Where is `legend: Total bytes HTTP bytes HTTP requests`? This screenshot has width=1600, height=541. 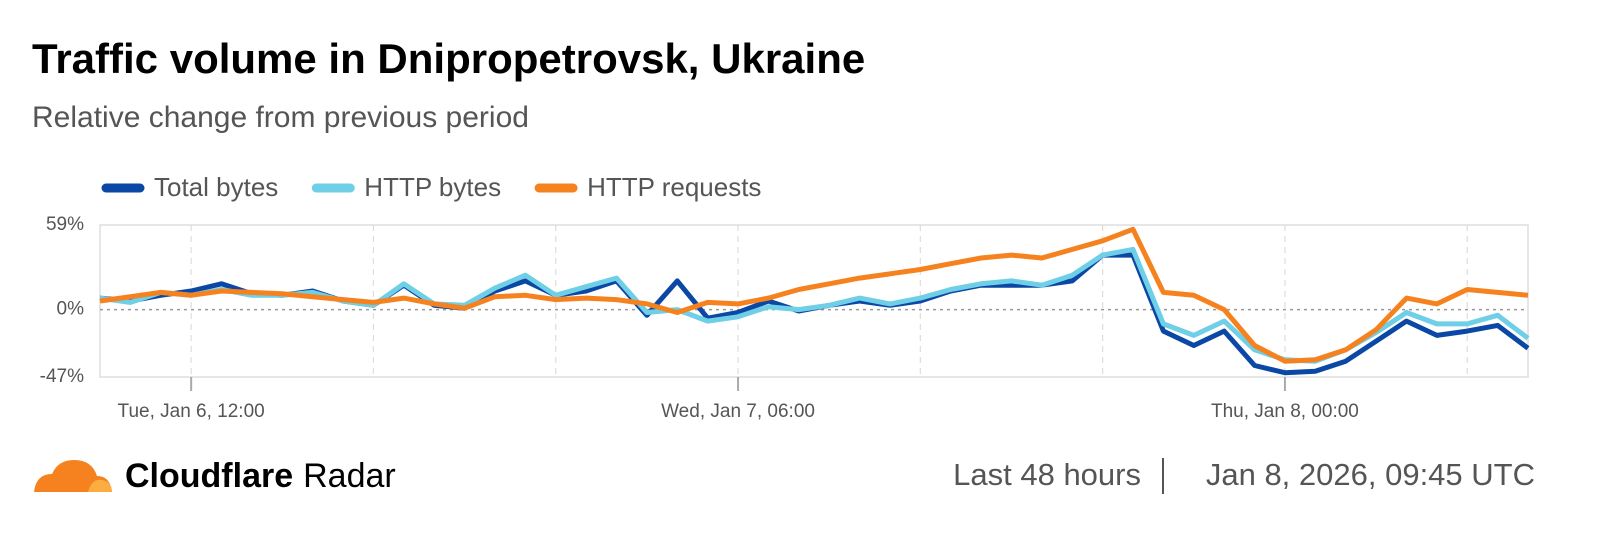
legend: Total bytes HTTP bytes HTTP requests is located at coordinates (431, 187).